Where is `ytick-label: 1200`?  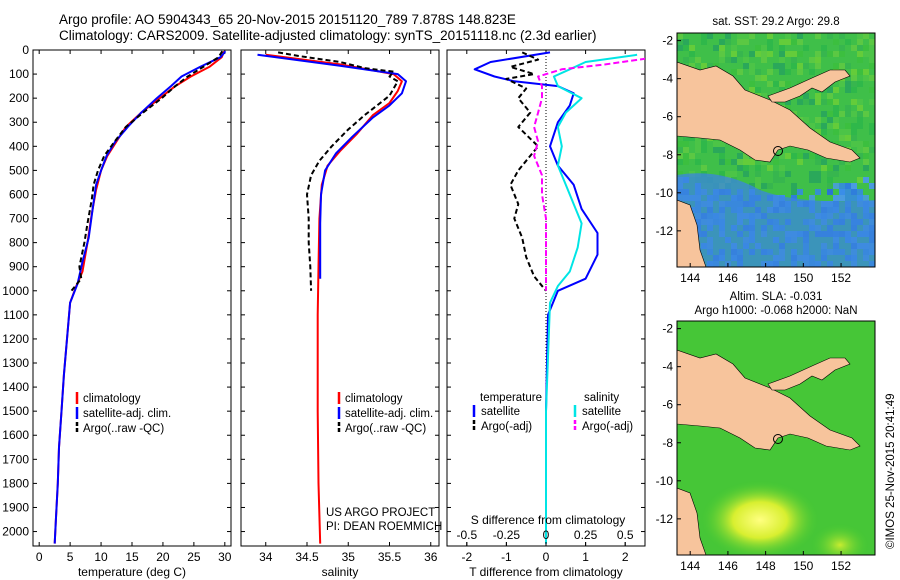
ytick-label: 1200 is located at coordinates (15, 339).